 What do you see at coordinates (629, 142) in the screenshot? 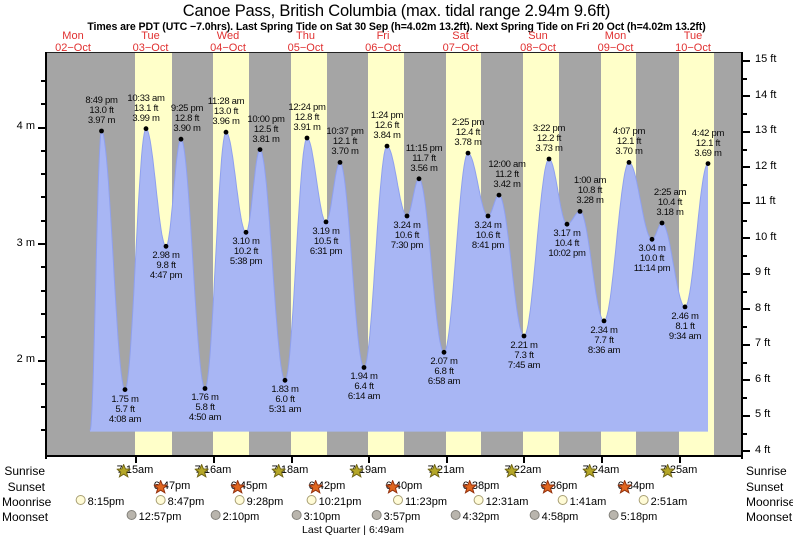
I see `tide-high-label: 4:07 pm 12.1 ft 3.70 m` at bounding box center [629, 142].